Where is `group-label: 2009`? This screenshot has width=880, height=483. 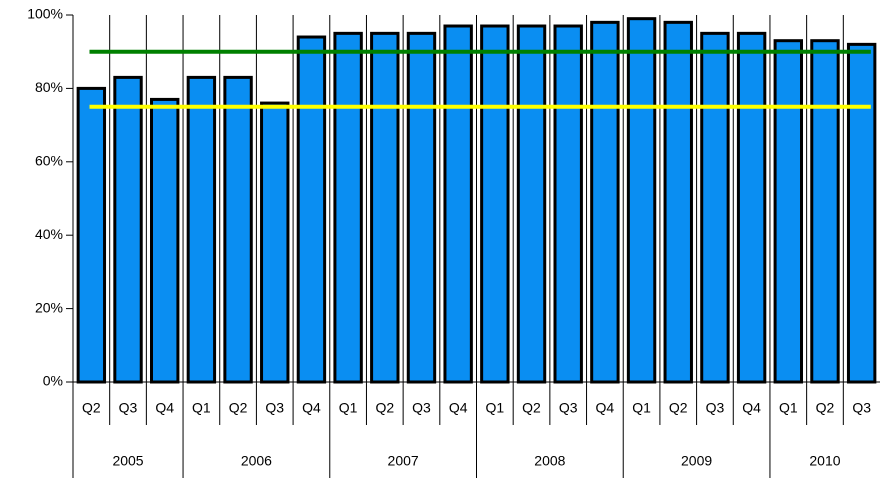 group-label: 2009 is located at coordinates (696, 461).